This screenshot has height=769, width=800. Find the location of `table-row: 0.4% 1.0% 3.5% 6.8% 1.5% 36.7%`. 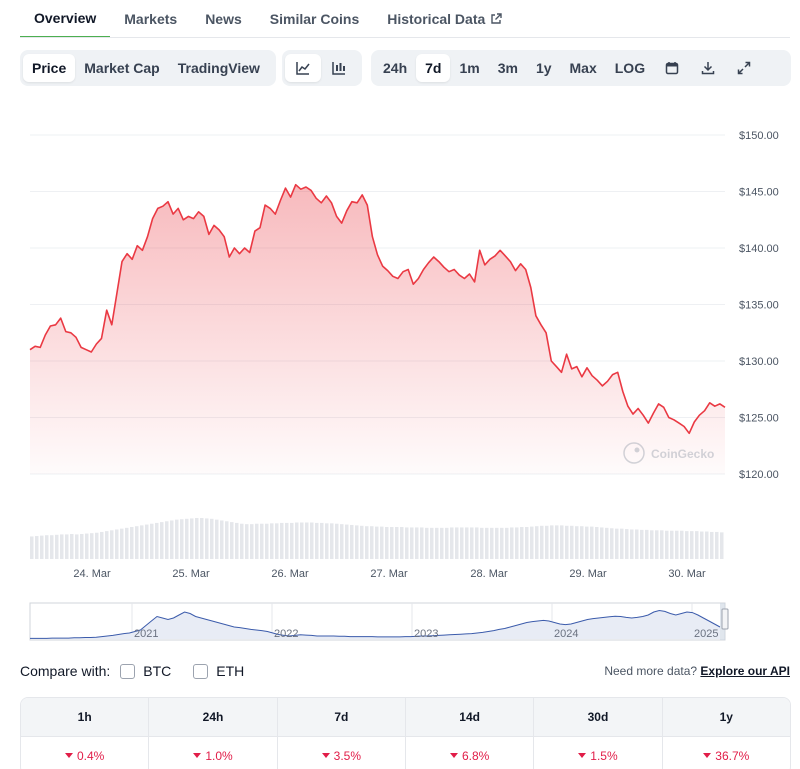

table-row: 0.4% 1.0% 3.5% 6.8% 1.5% 36.7% is located at coordinates (405, 752).